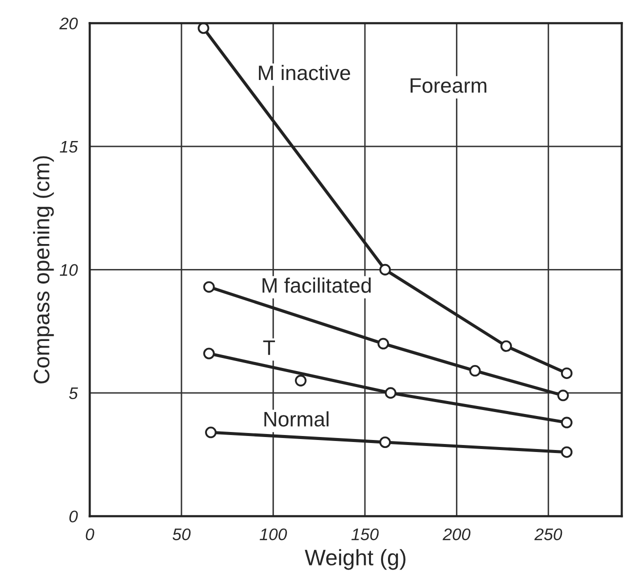  Describe the element at coordinates (68, 24) in the screenshot. I see `y-tick-label: 20` at that location.